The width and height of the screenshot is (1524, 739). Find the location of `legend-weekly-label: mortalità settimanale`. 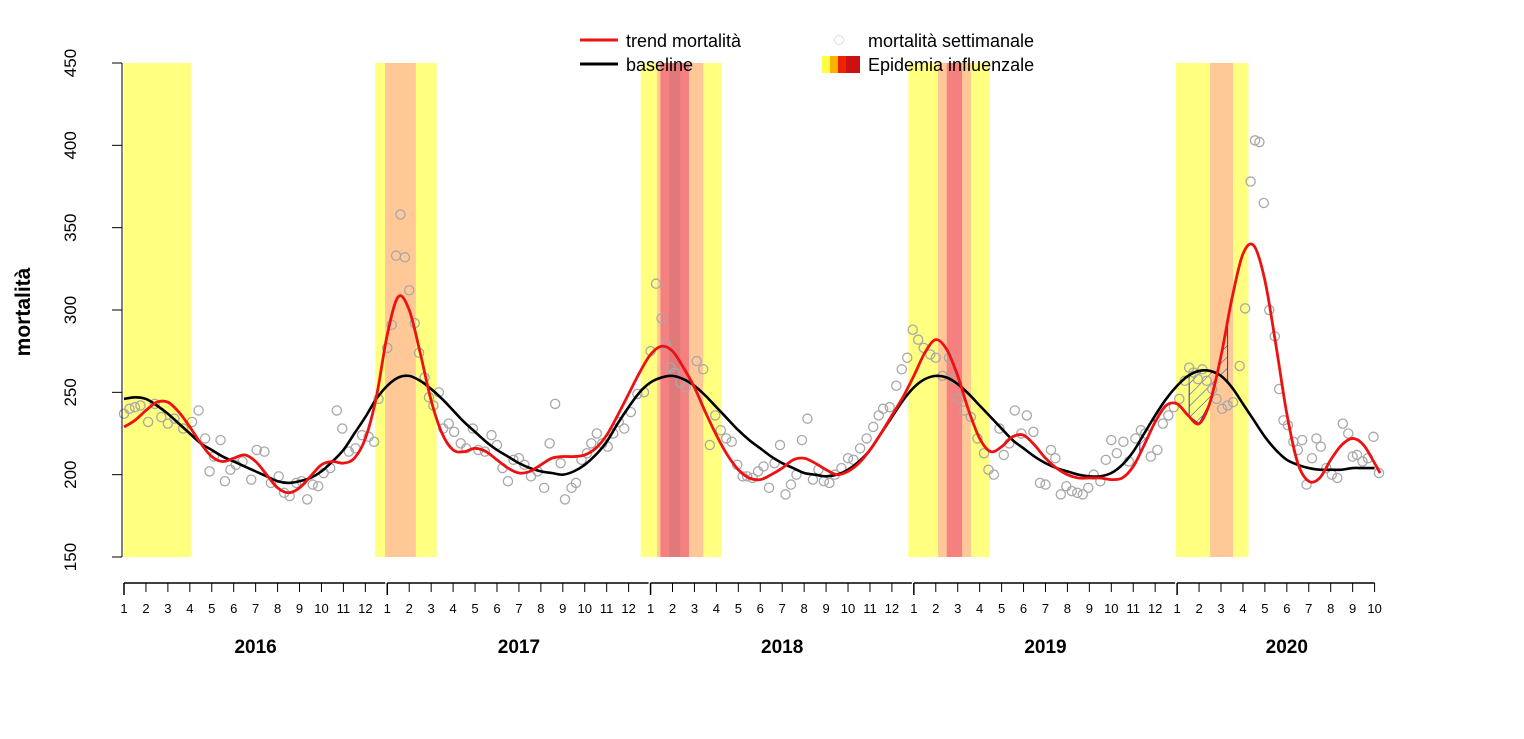

legend-weekly-label: mortalità settimanale is located at coordinates (951, 41).